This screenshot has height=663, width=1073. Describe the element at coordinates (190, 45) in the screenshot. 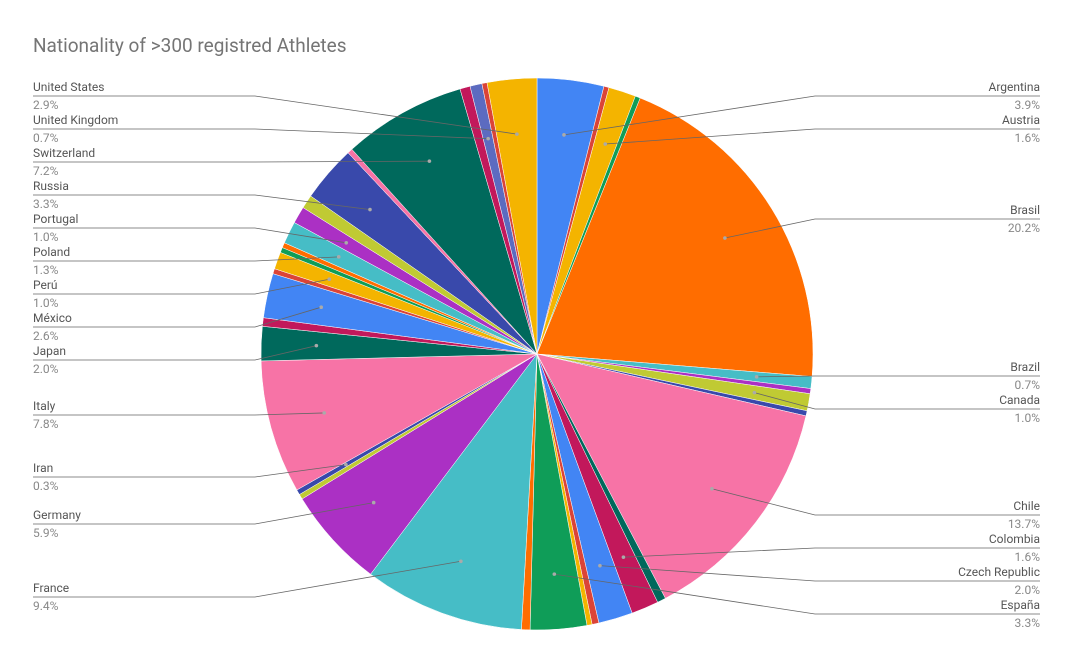

I see `chart-title: Nationality of >300 registred Athletes` at that location.